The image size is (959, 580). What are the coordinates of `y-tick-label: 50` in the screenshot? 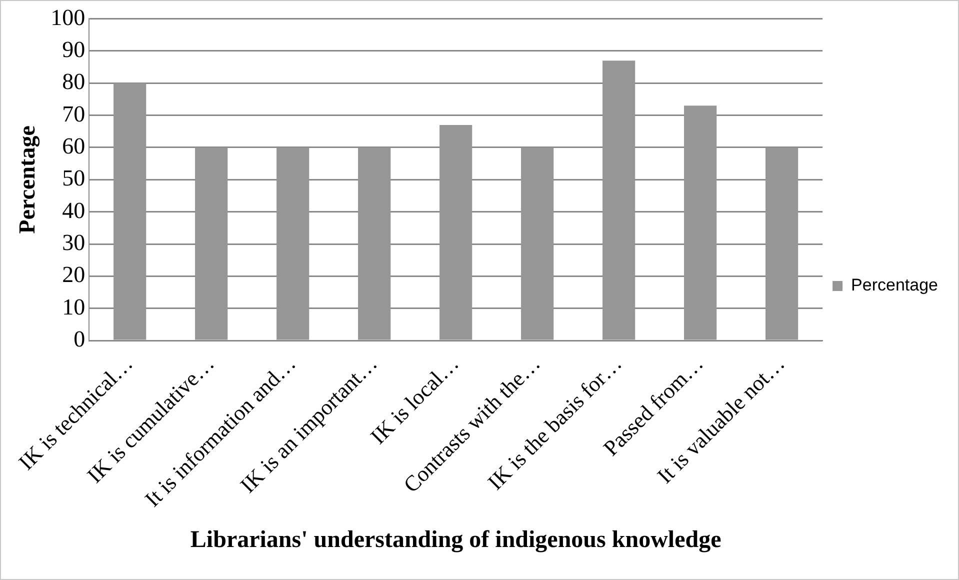 It's located at (74, 178).